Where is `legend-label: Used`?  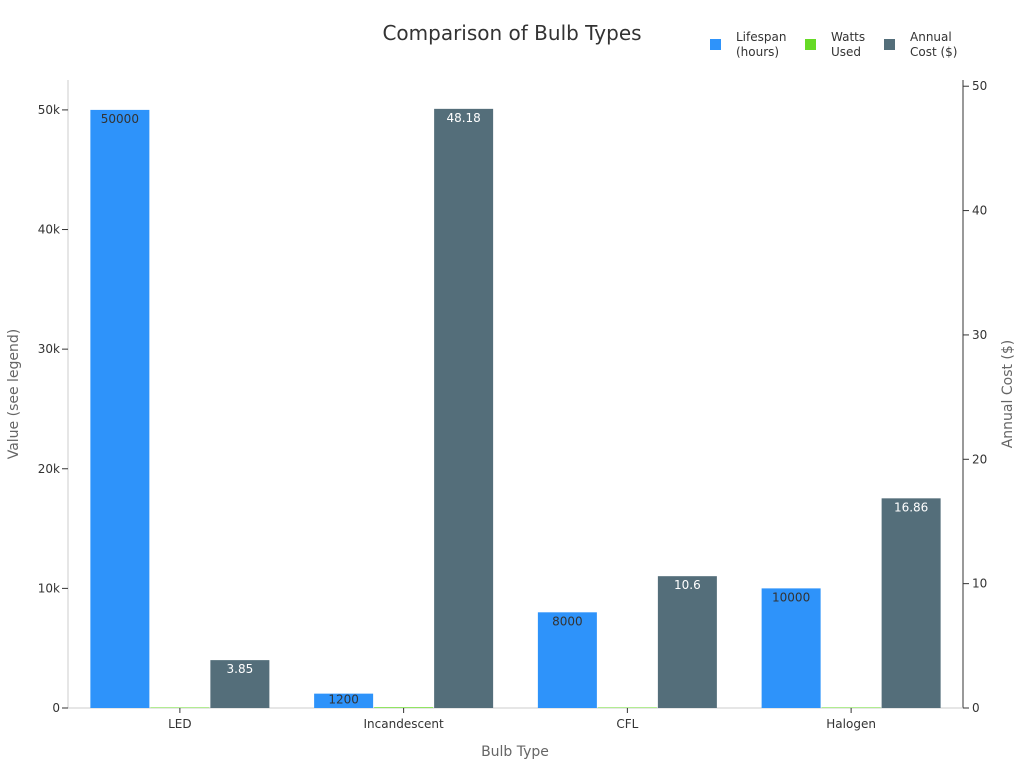
legend-label: Used is located at coordinates (846, 52).